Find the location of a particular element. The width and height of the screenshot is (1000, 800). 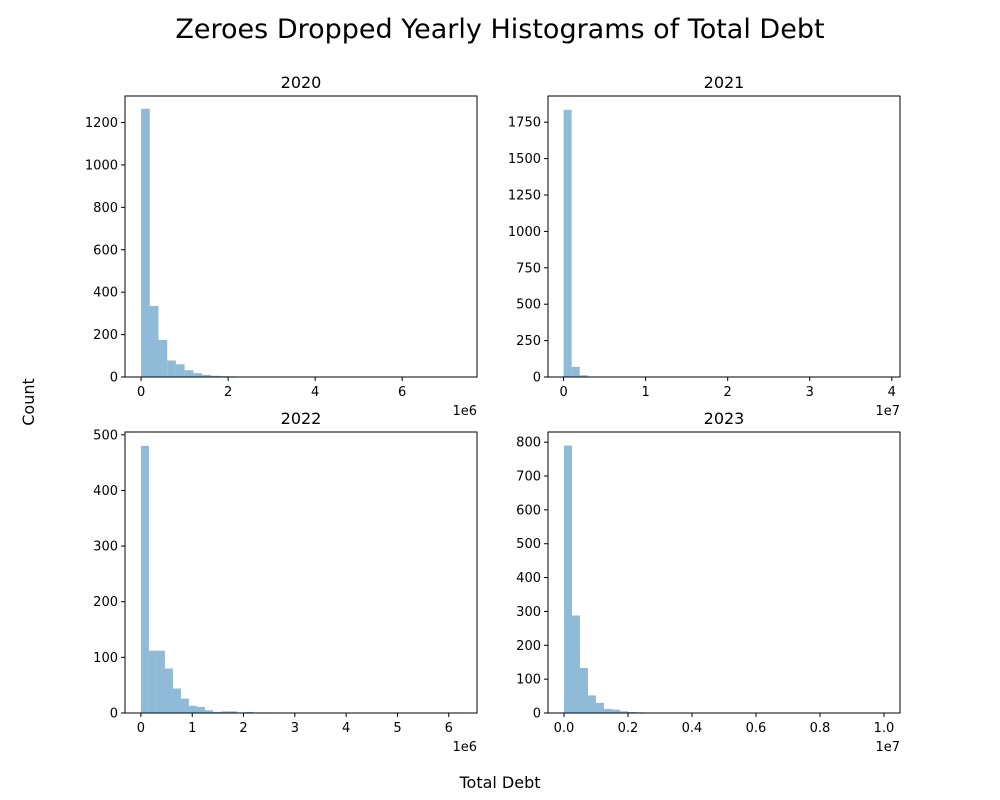

y-tick-label: 1500 is located at coordinates (524, 159).